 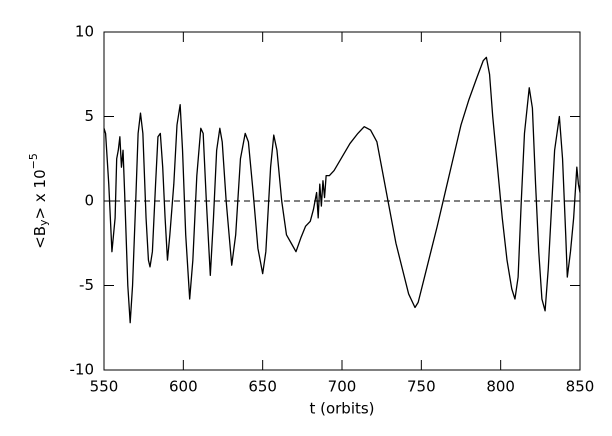 What do you see at coordinates (500, 387) in the screenshot?
I see `x-tick-label: 800` at bounding box center [500, 387].